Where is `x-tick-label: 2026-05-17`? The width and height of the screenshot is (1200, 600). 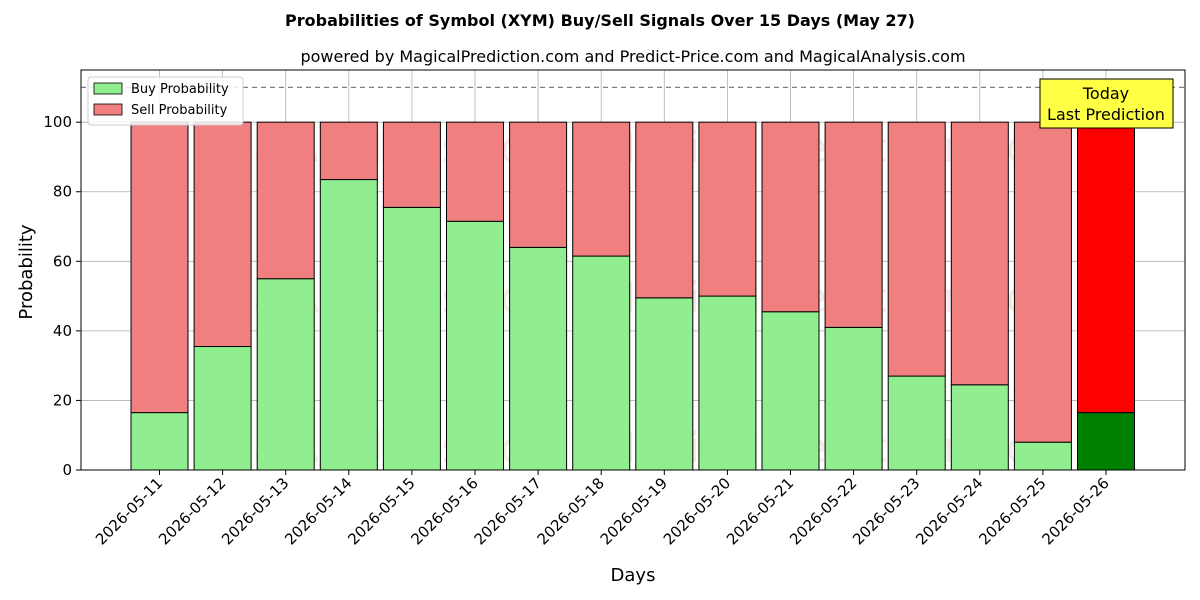 x-tick-label: 2026-05-17 is located at coordinates (508, 511).